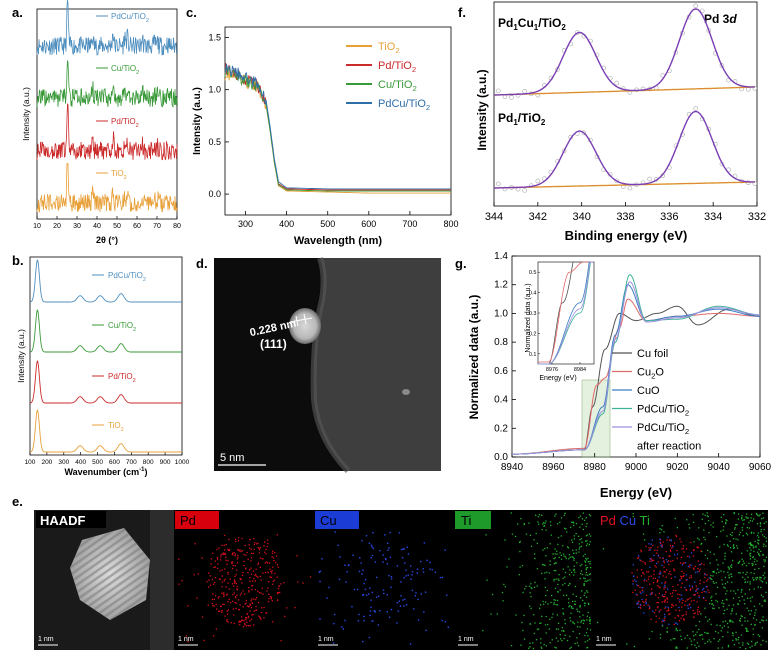 This screenshot has height=658, width=779. Describe the element at coordinates (669, 217) in the screenshot. I see `f-xtick-label: 336` at that location.